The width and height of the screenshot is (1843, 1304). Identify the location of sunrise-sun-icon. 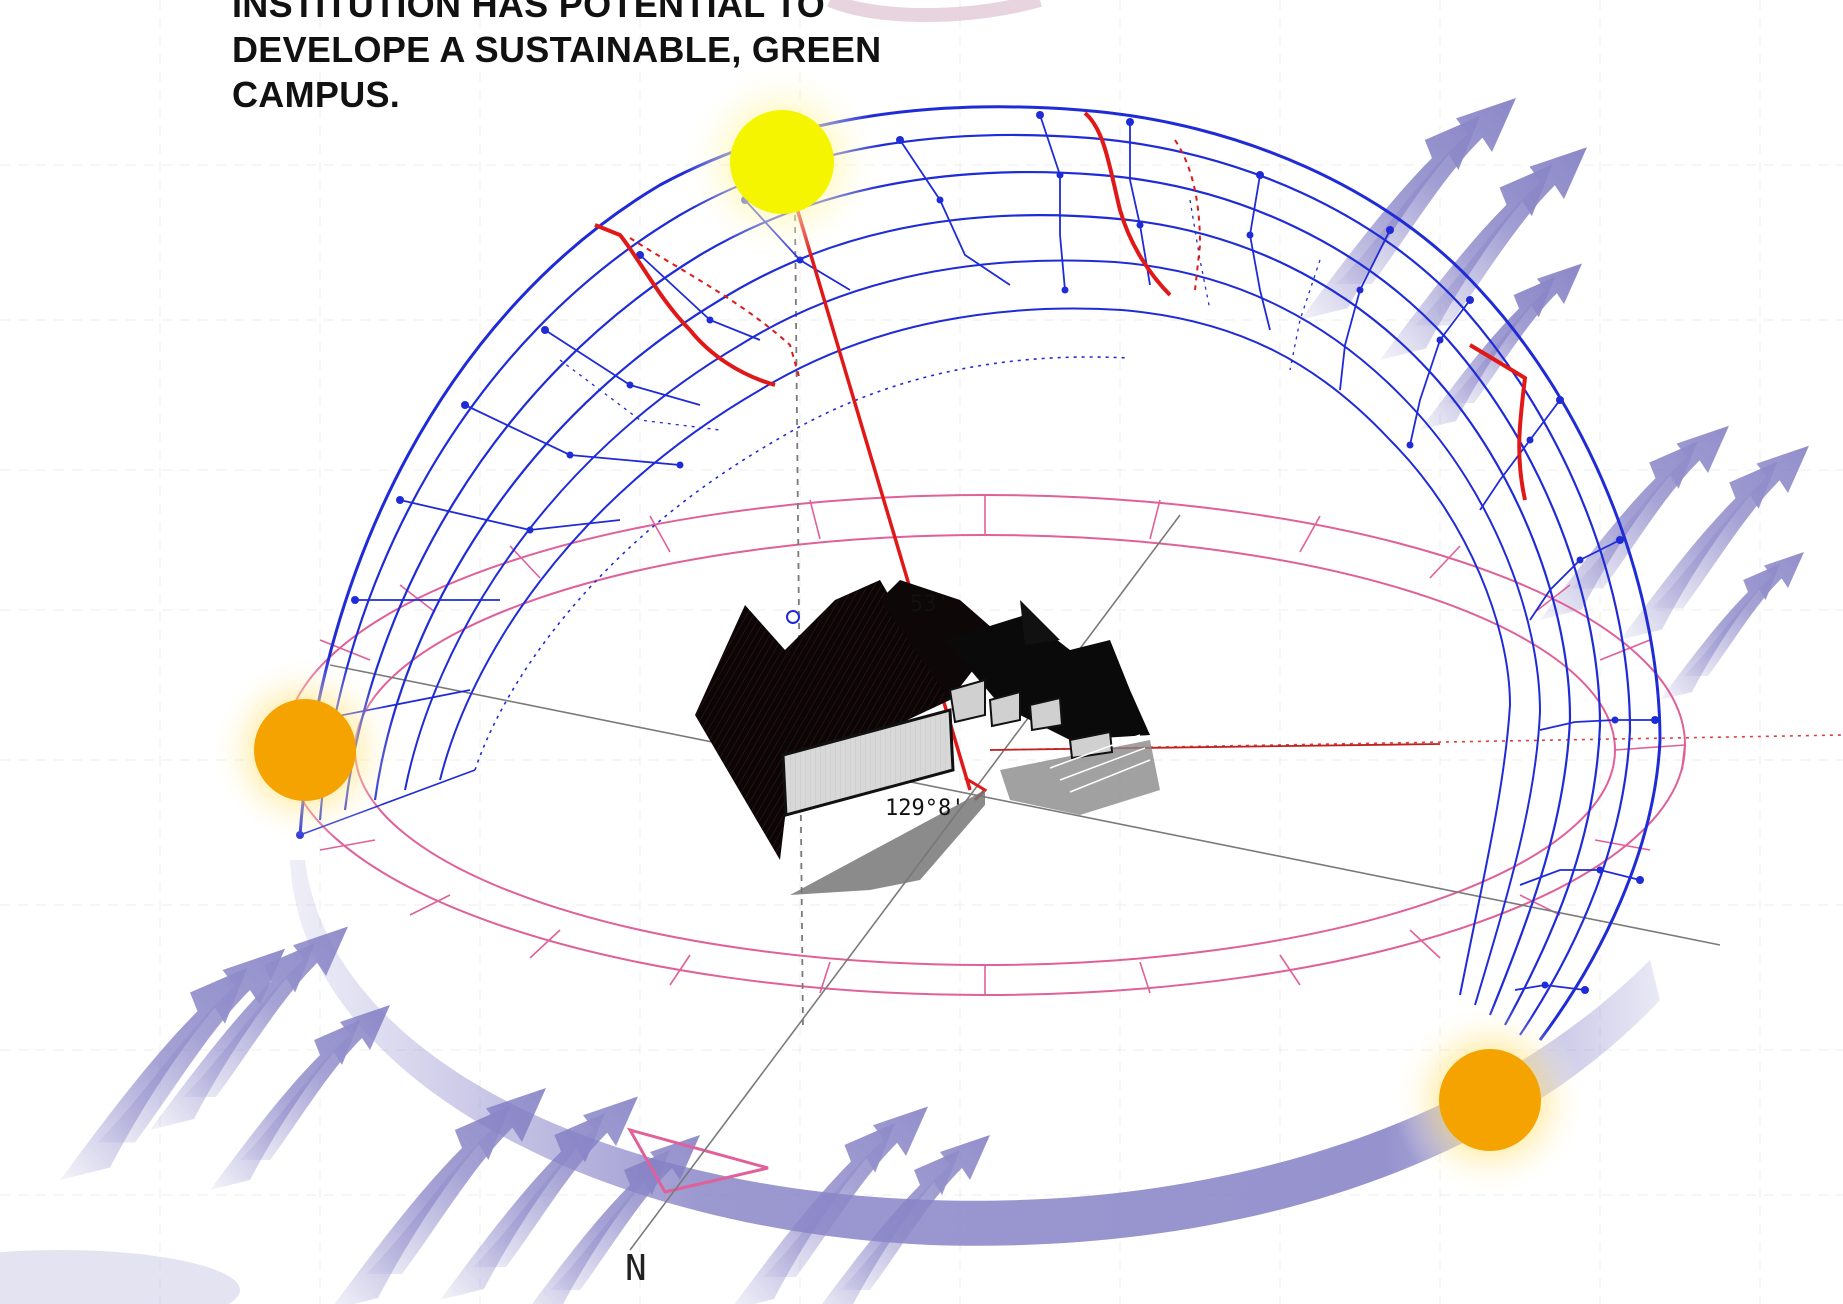
(305, 750).